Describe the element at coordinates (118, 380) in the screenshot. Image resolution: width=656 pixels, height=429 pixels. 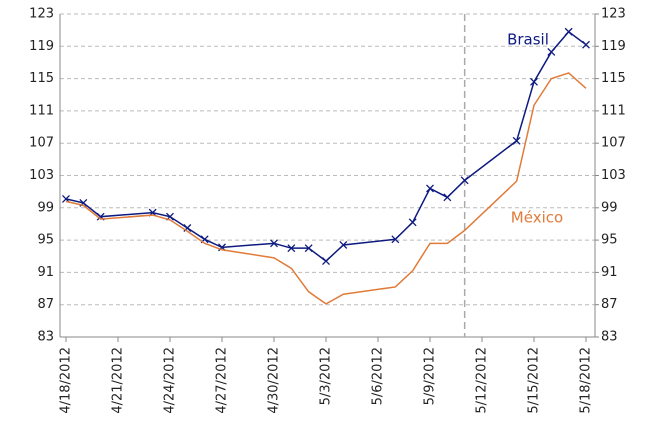
I see `x-tick-label: 4/21/2012` at that location.